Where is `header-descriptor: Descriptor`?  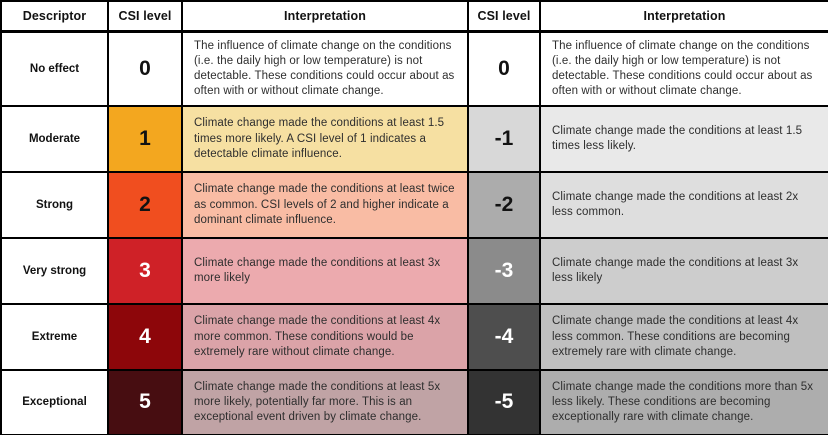
header-descriptor: Descriptor is located at coordinates (54, 16).